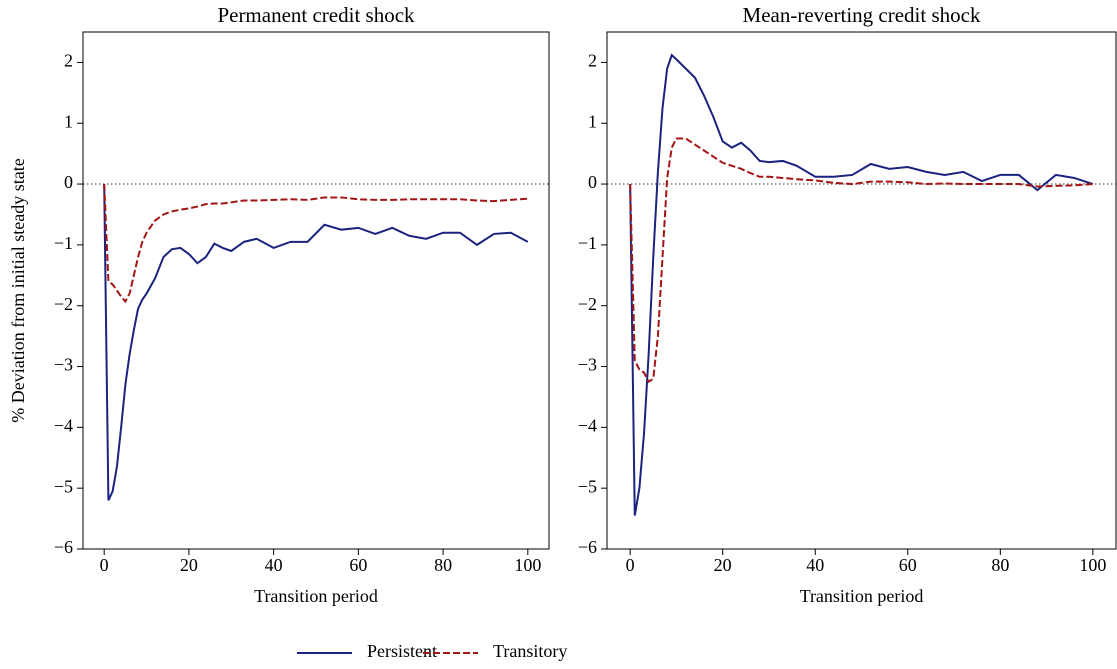 Image resolution: width=1117 pixels, height=669 pixels. Describe the element at coordinates (18, 290) in the screenshot. I see `y-axis-label: % Deviation from initial steady state` at that location.